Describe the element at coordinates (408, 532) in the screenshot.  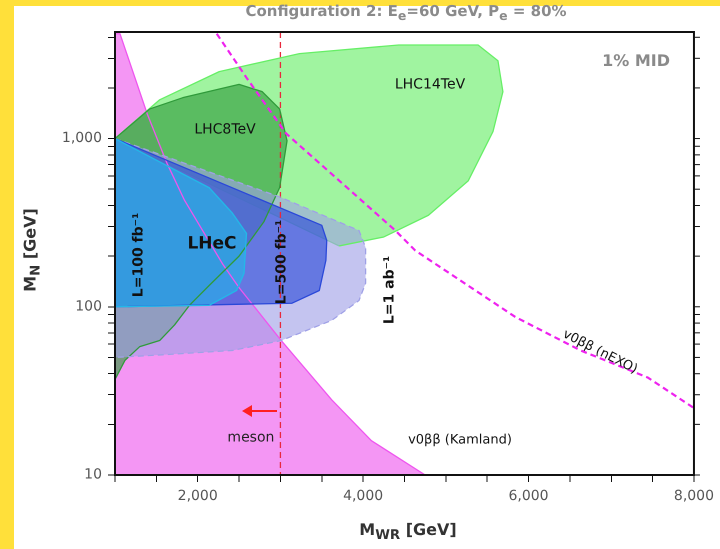
I see `x-axis-title: M$_{WR}$ [GeV]` at that location.